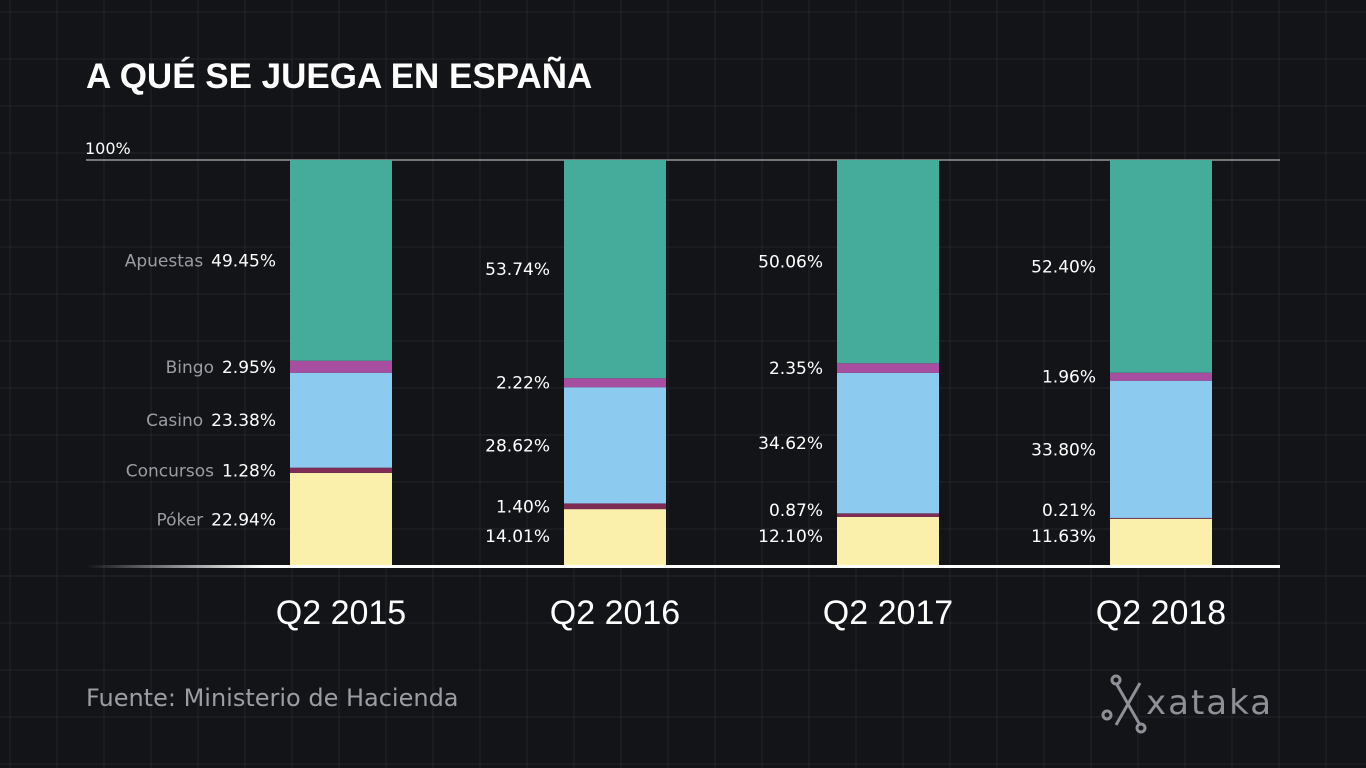 The image size is (1366, 768). Describe the element at coordinates (517, 446) in the screenshot. I see `value-label-casino-2: 28.62%` at that location.